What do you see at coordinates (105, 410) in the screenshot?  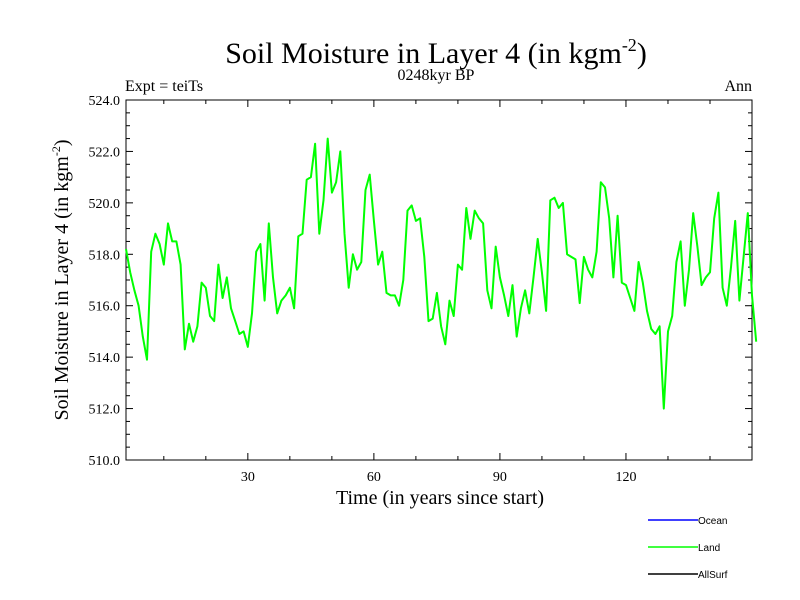 I see `y-tick-label: 512.0` at bounding box center [105, 410].